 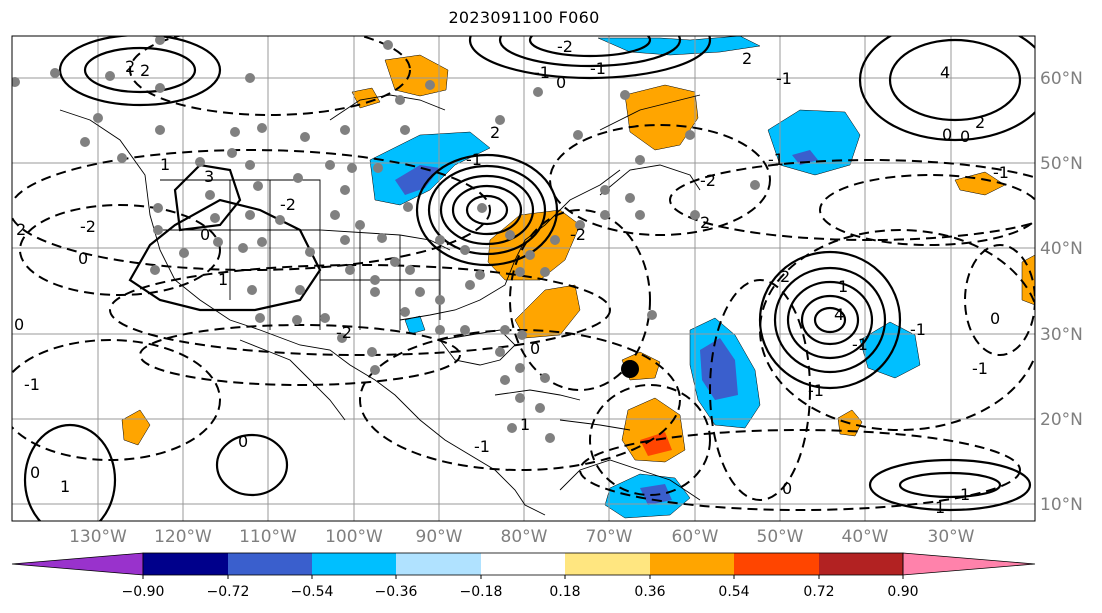 I want to click on lat-label: 60°N, so click(x=1061, y=79).